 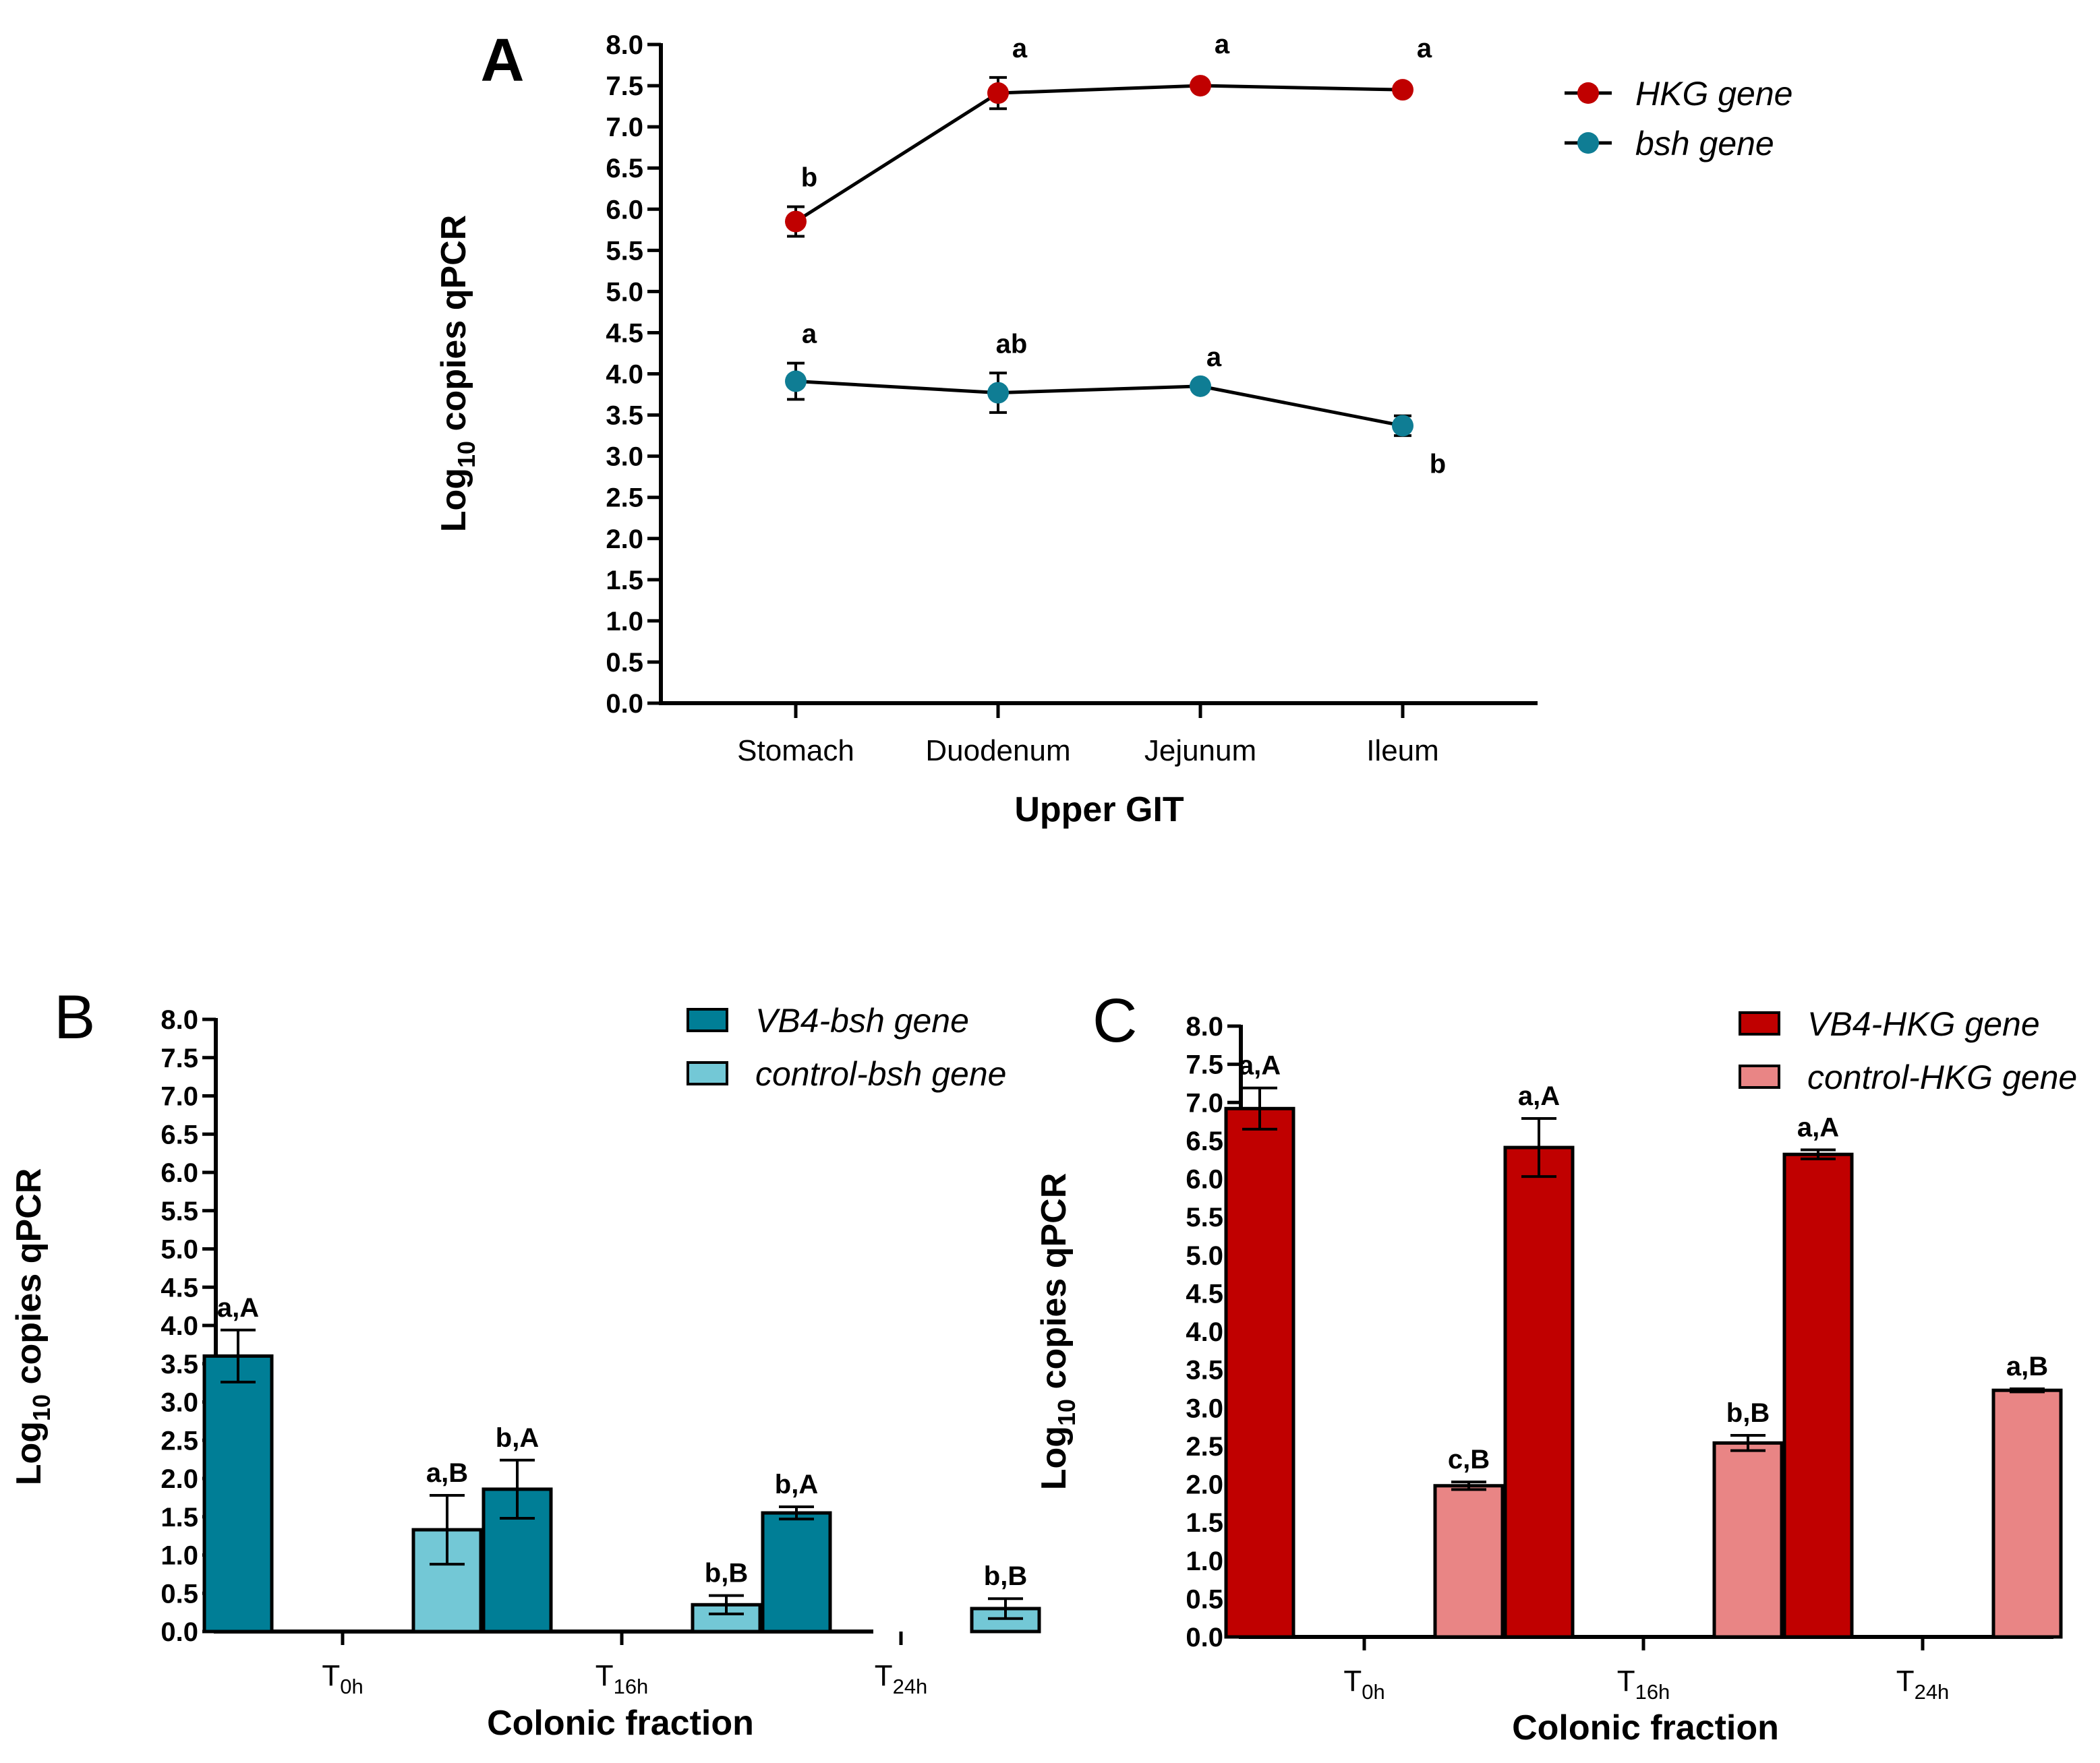 I want to click on legend-label: VB4-bsh gene, so click(x=862, y=1021).